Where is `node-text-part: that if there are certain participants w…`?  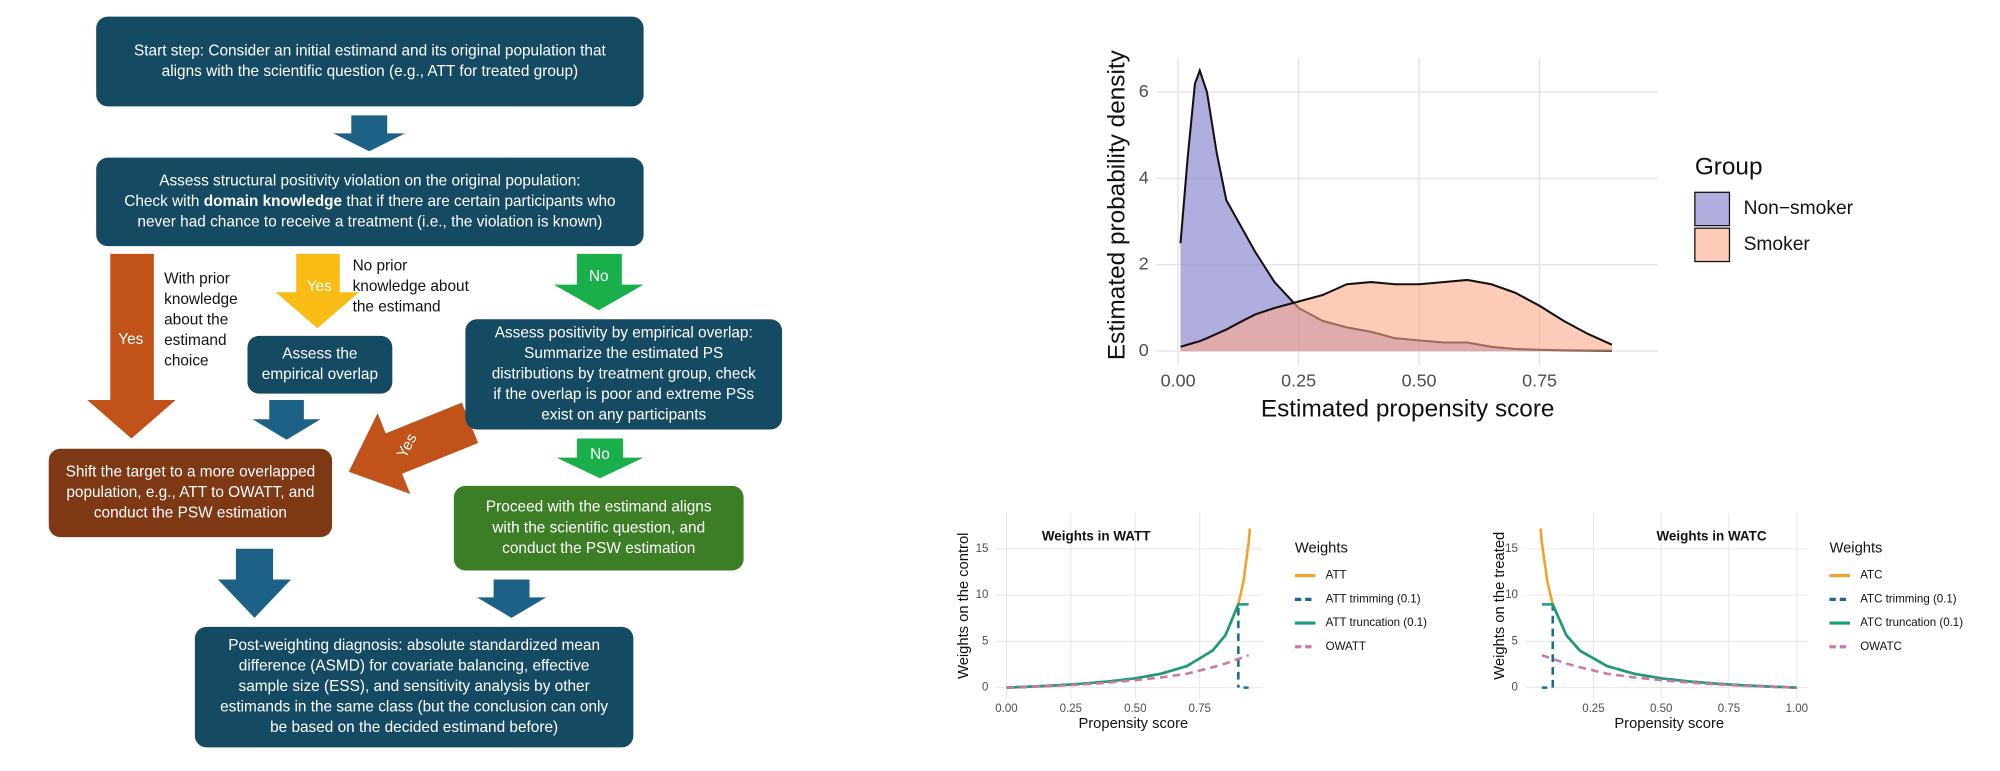 node-text-part: that if there are certain participants w… is located at coordinates (478, 201).